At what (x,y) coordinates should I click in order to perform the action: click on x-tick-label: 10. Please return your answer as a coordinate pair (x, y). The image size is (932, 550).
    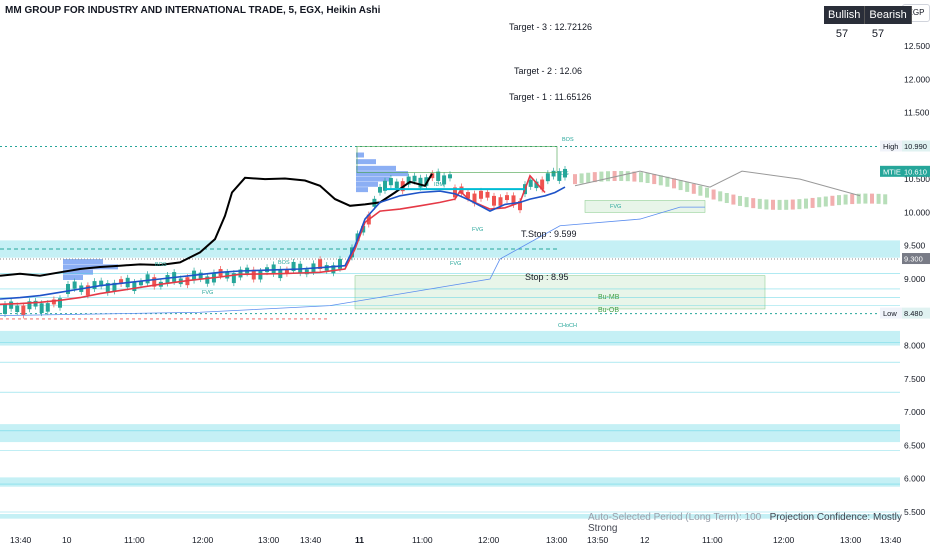
    Looking at the image, I should click on (67, 540).